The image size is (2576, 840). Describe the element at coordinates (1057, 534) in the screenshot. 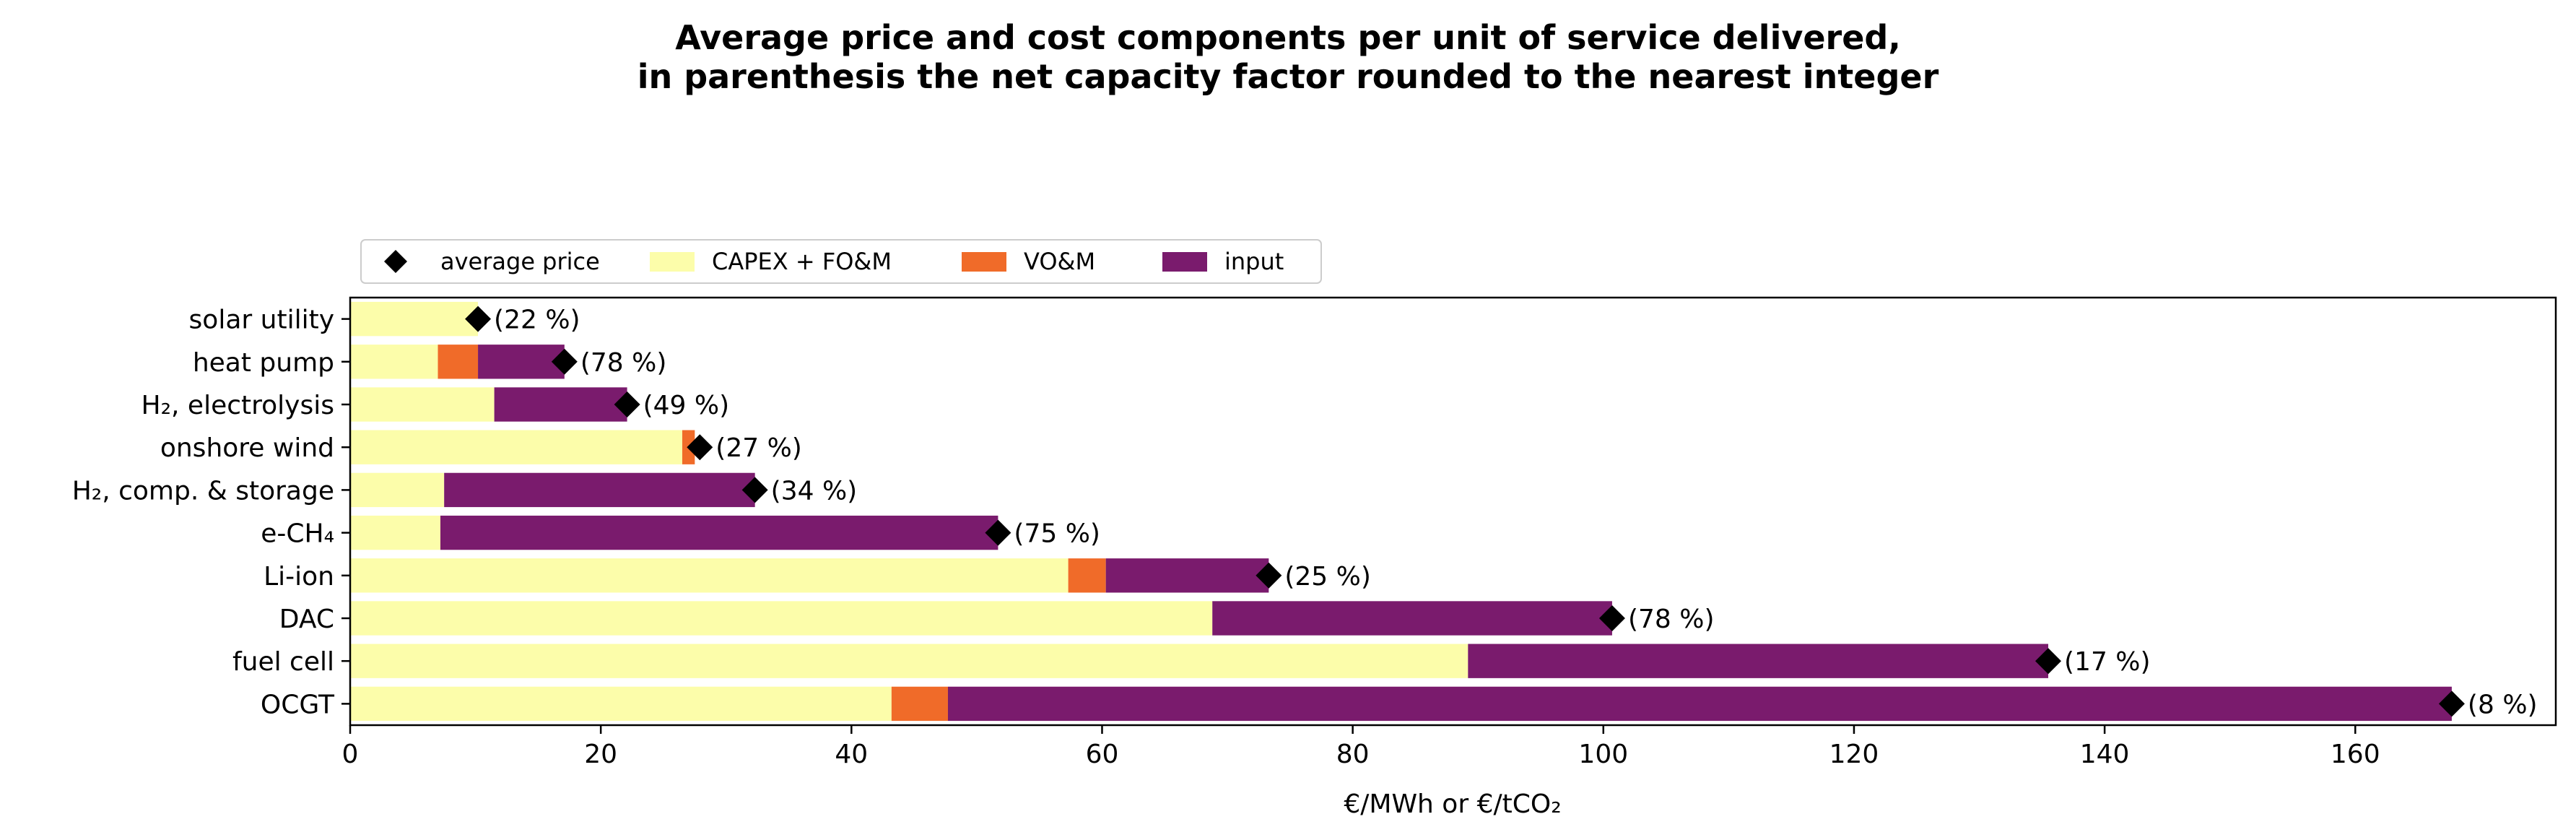

I see `capacity-factor-label: (75 %)` at that location.